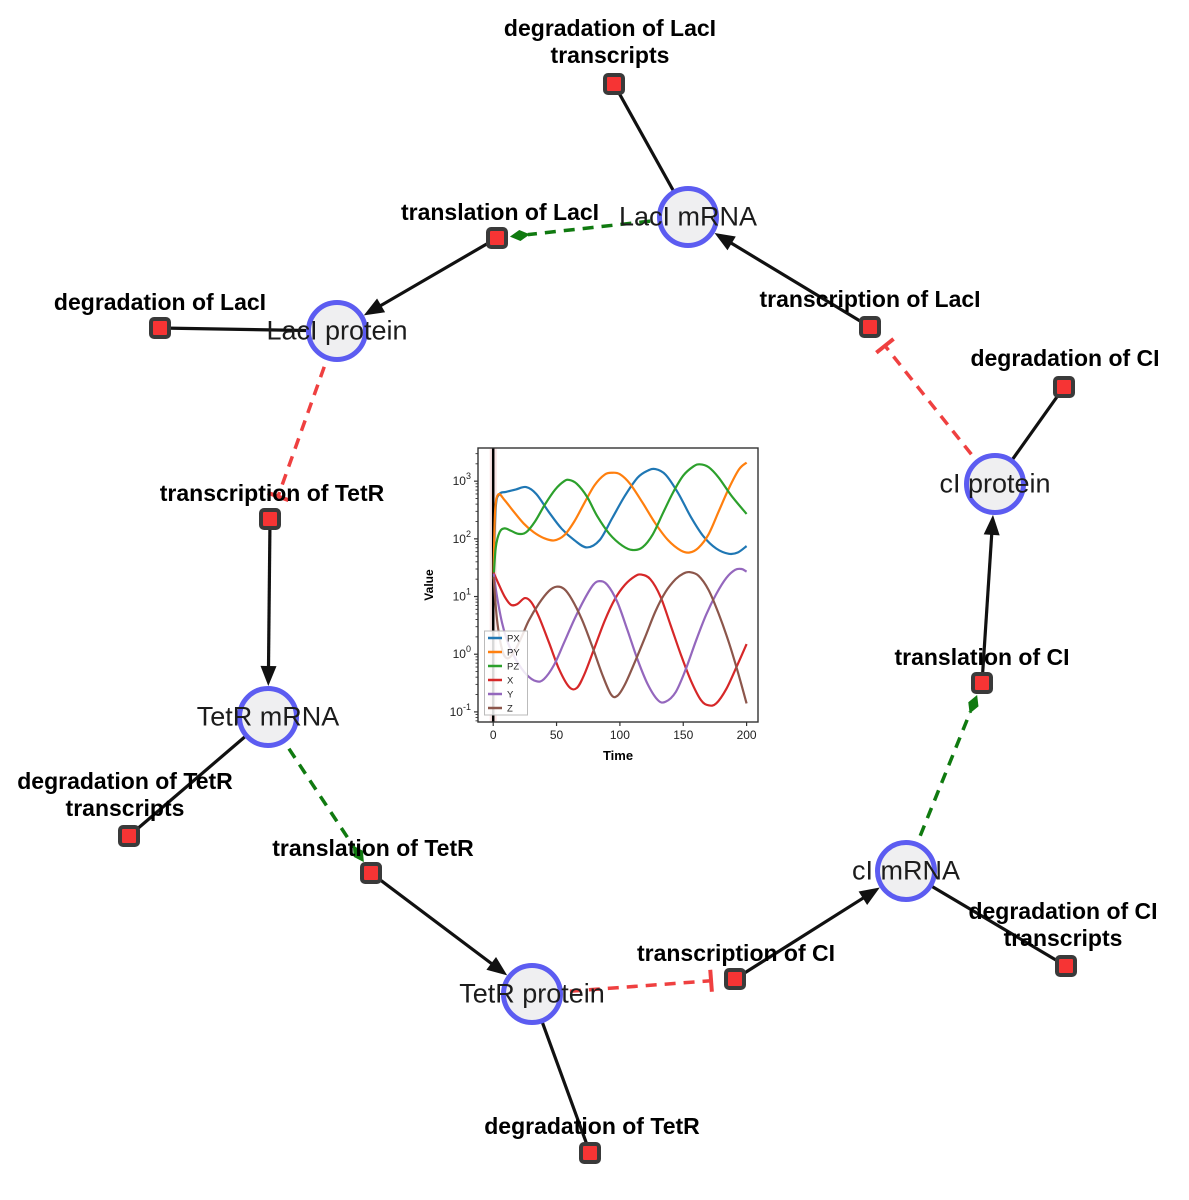 Image resolution: width=1189 pixels, height=1200 pixels. What do you see at coordinates (513, 653) in the screenshot?
I see `legend-label-PY: PY` at bounding box center [513, 653].